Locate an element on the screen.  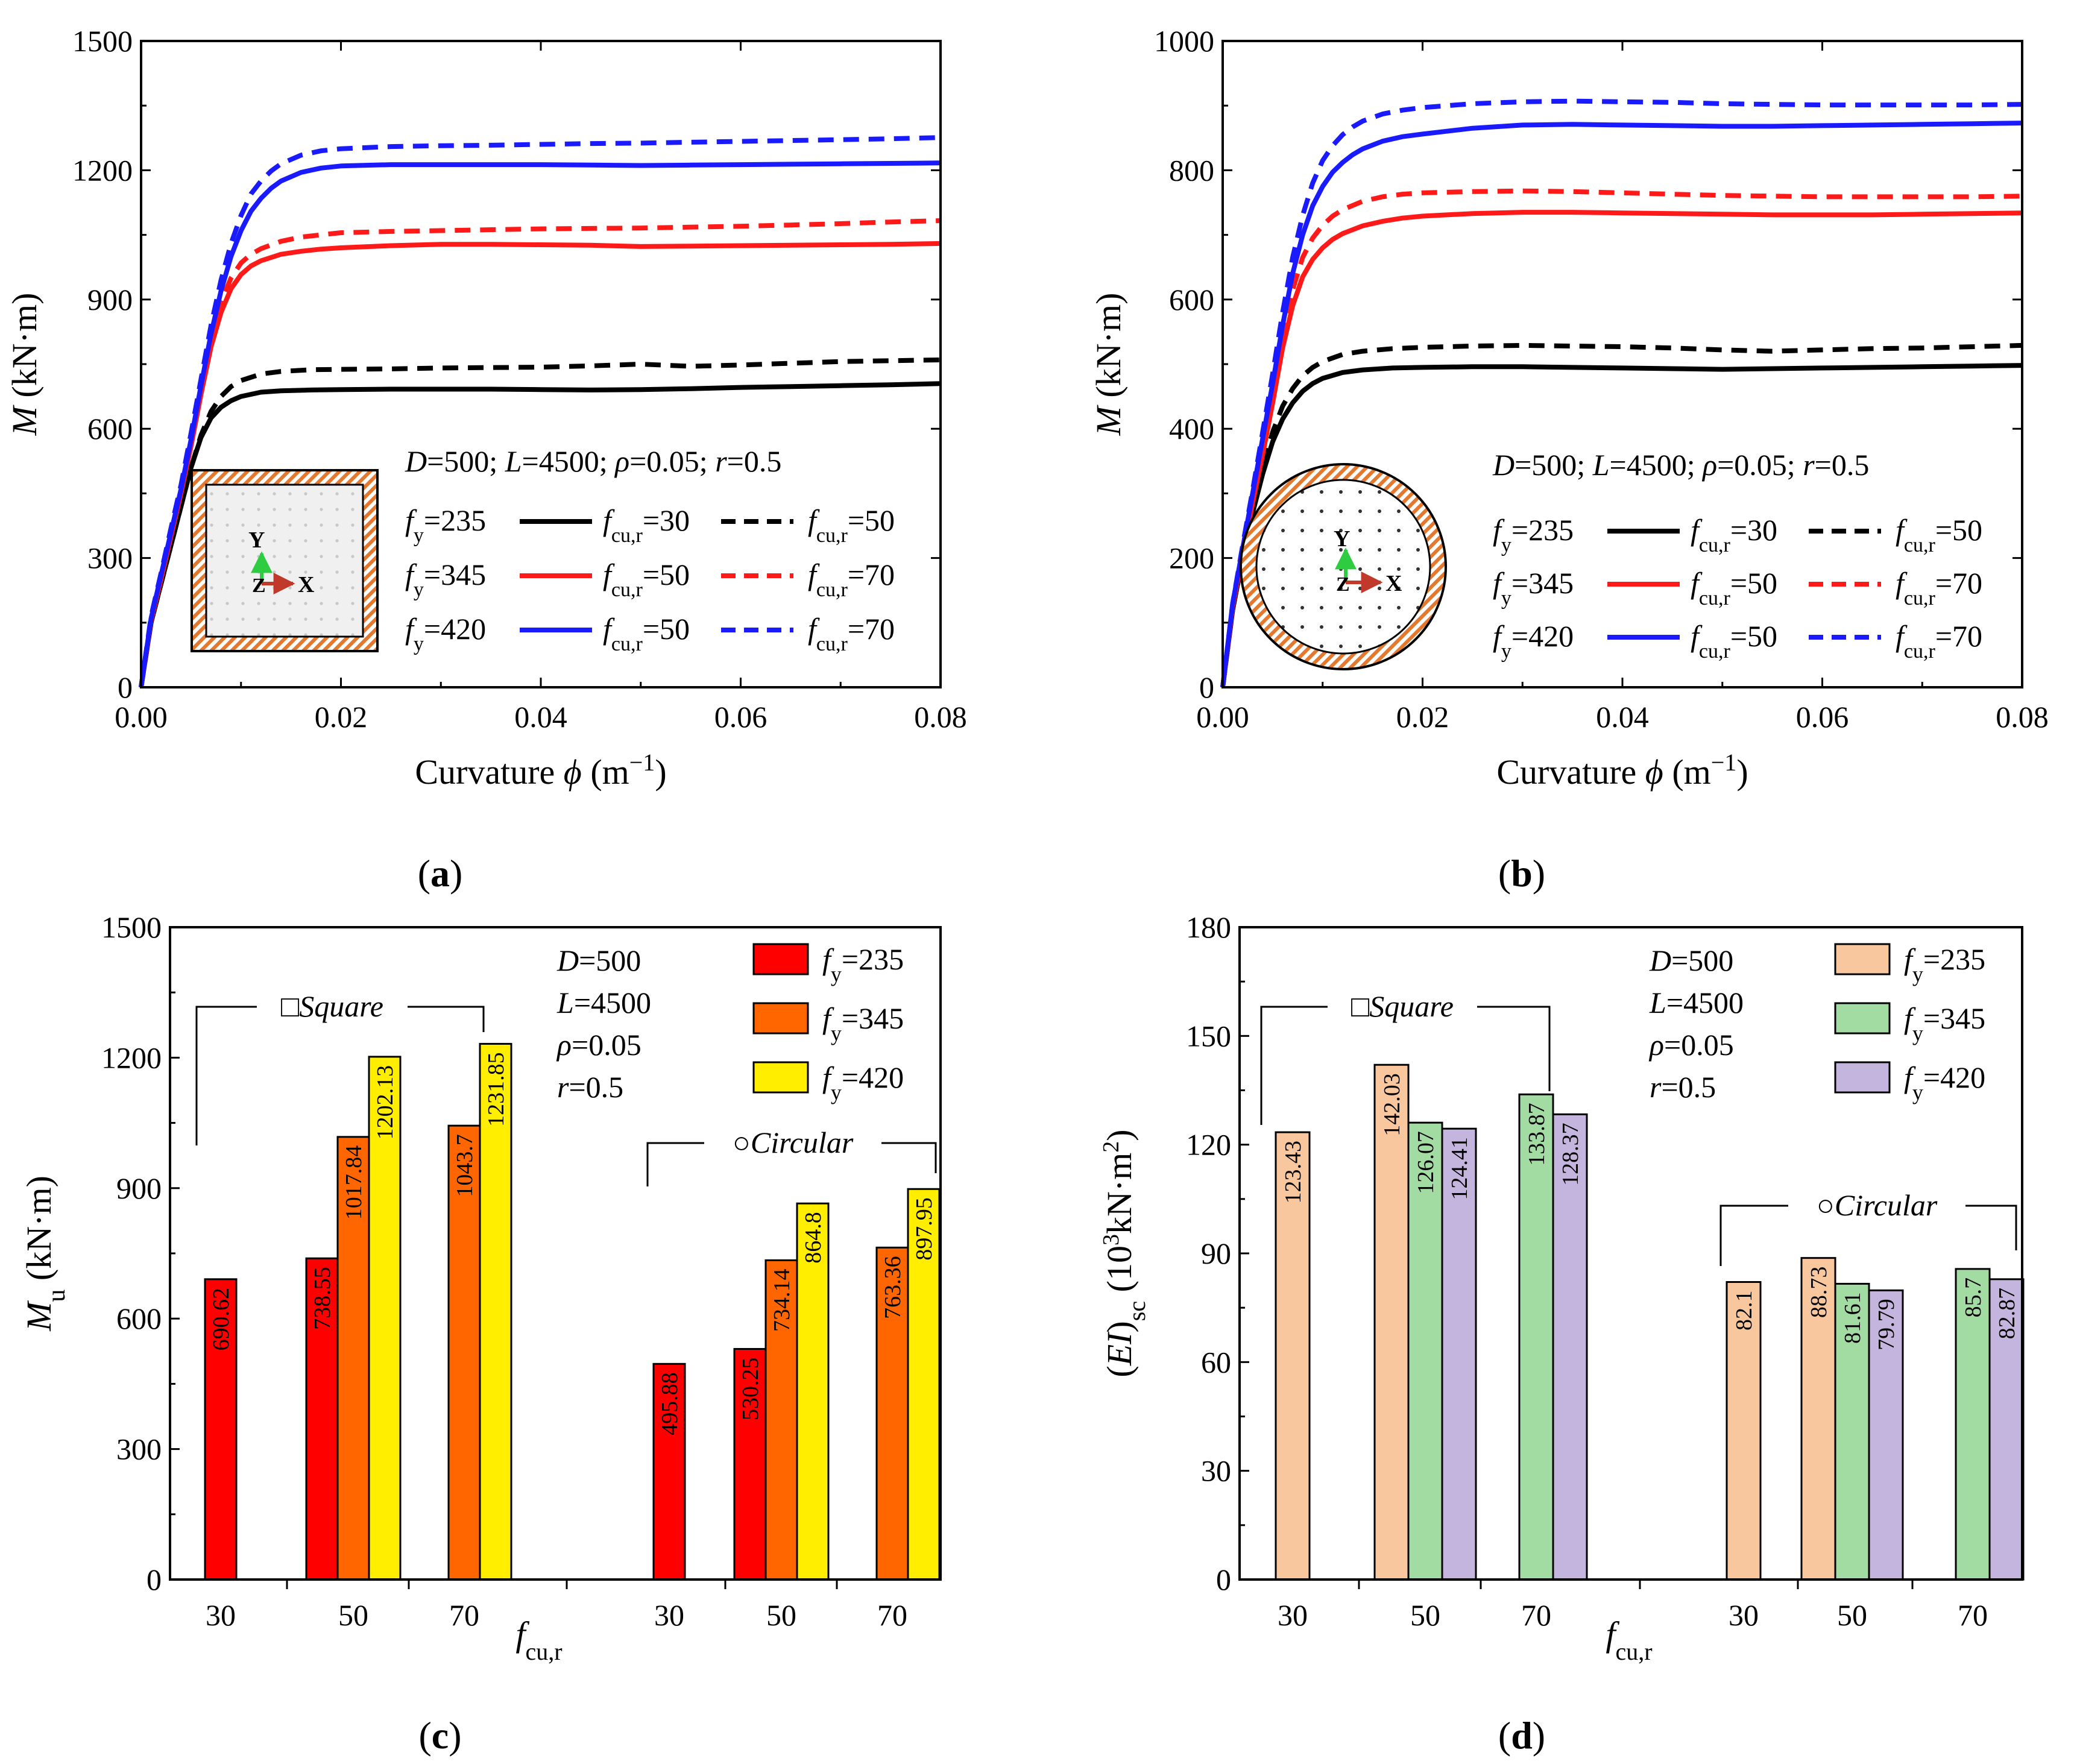
y-axis-label: M (kN·m) is located at coordinates (24, 365).